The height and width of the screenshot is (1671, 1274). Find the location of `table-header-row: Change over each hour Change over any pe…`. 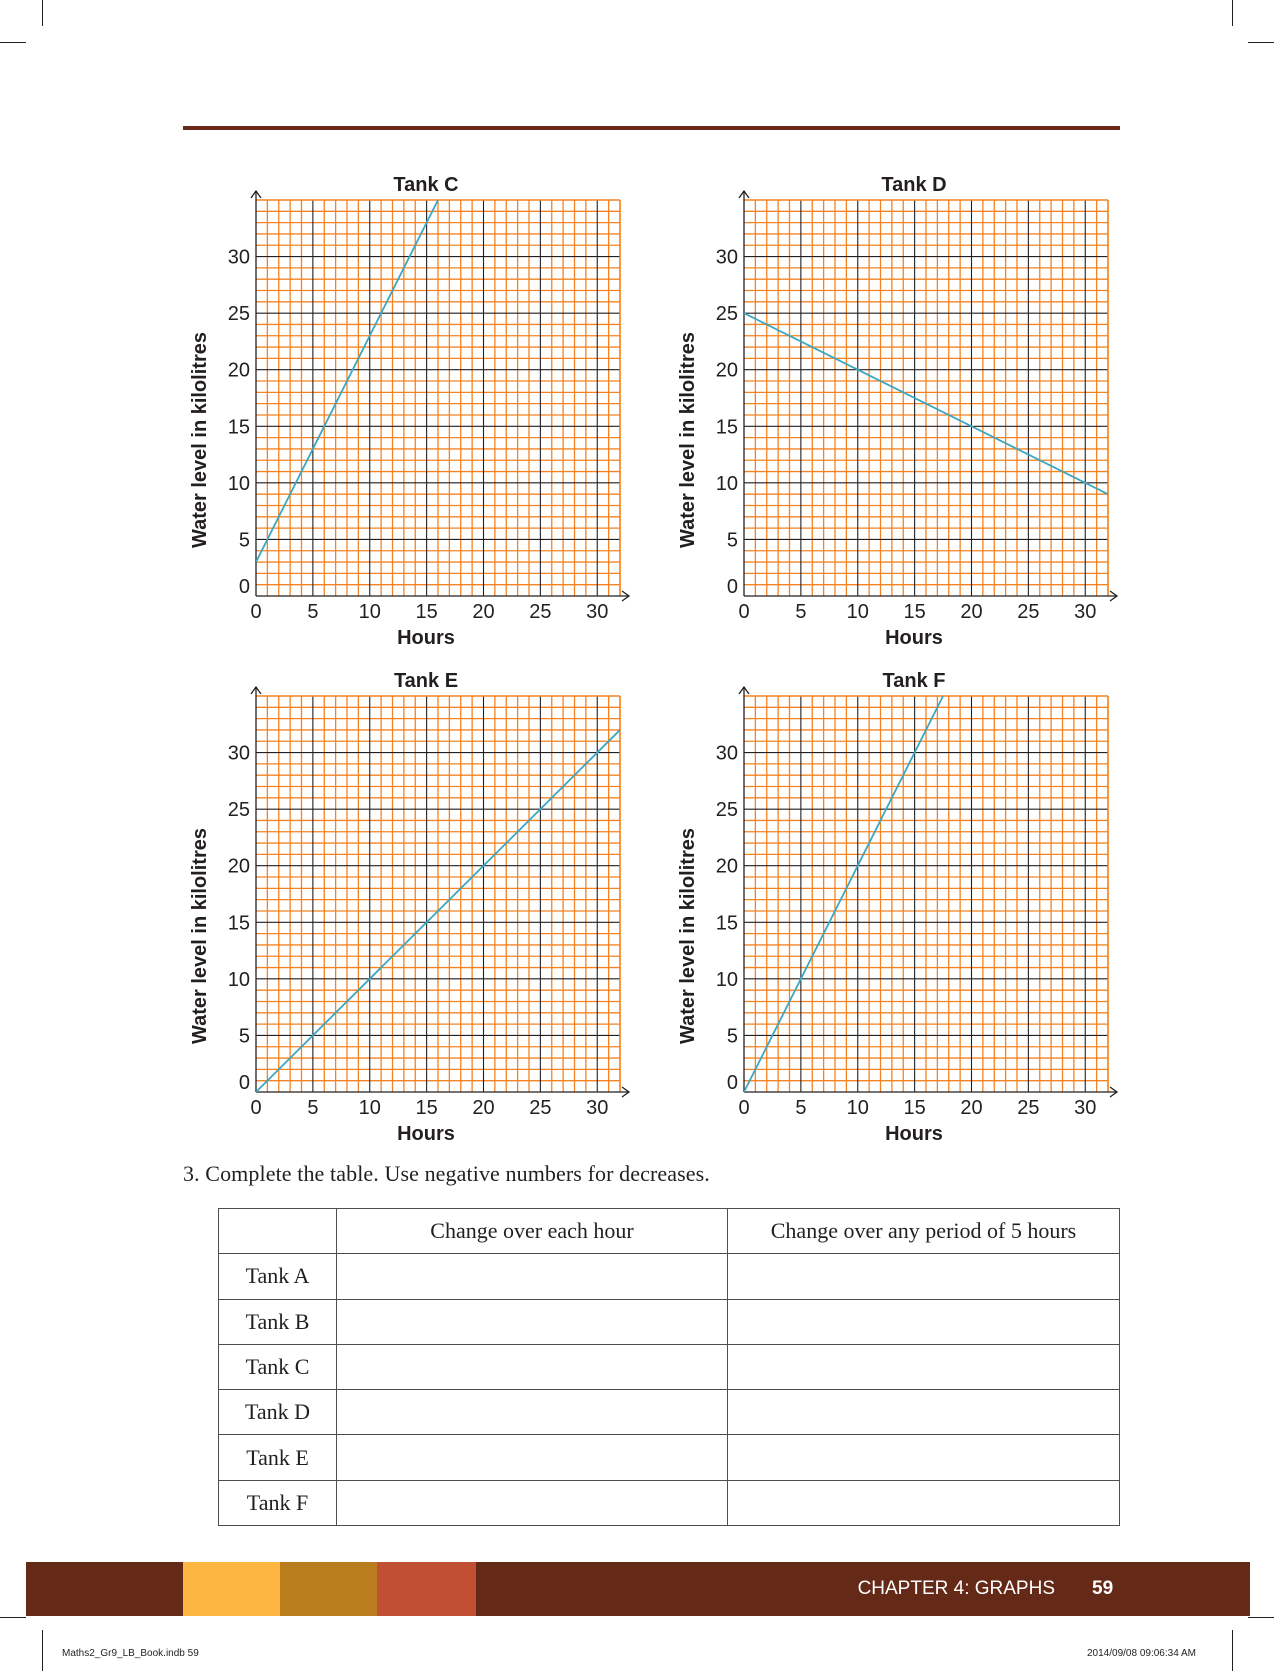

table-header-row: Change over each hour Change over any pe… is located at coordinates (669, 1231).